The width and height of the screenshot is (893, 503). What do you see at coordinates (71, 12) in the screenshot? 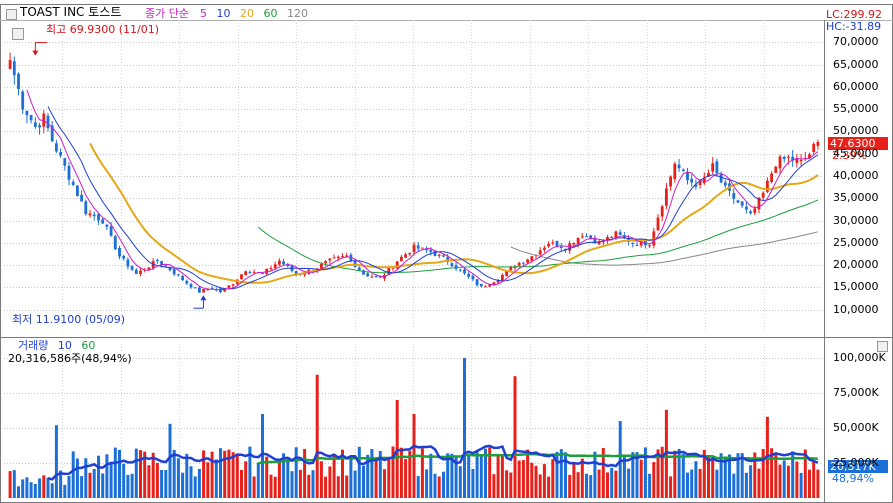
I see `stock-name: TOAST INC 토스트` at bounding box center [71, 12].